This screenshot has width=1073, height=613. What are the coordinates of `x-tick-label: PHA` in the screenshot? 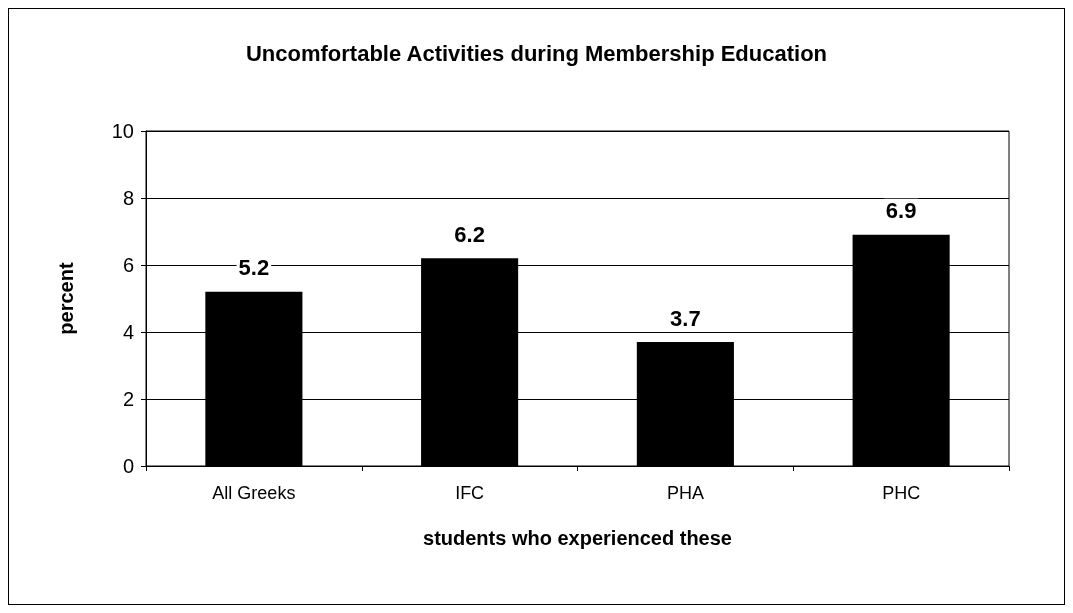 It's located at (685, 493).